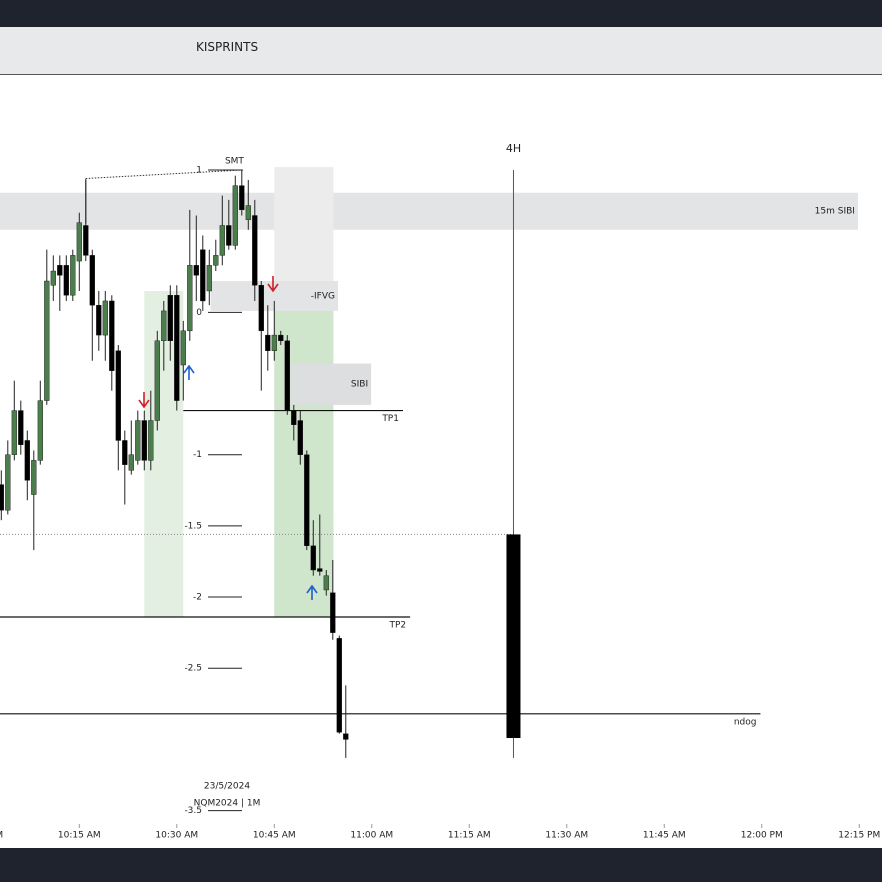 Image resolution: width=882 pixels, height=882 pixels. What do you see at coordinates (234, 161) in the screenshot?
I see `smt-label: SMT` at bounding box center [234, 161].